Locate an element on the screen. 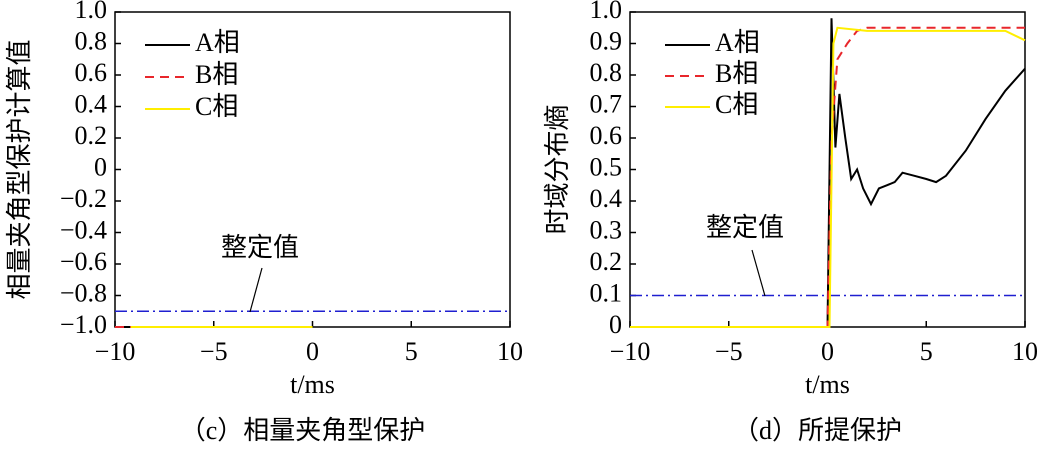  y-tick-label: 0.3 is located at coordinates (606, 229).